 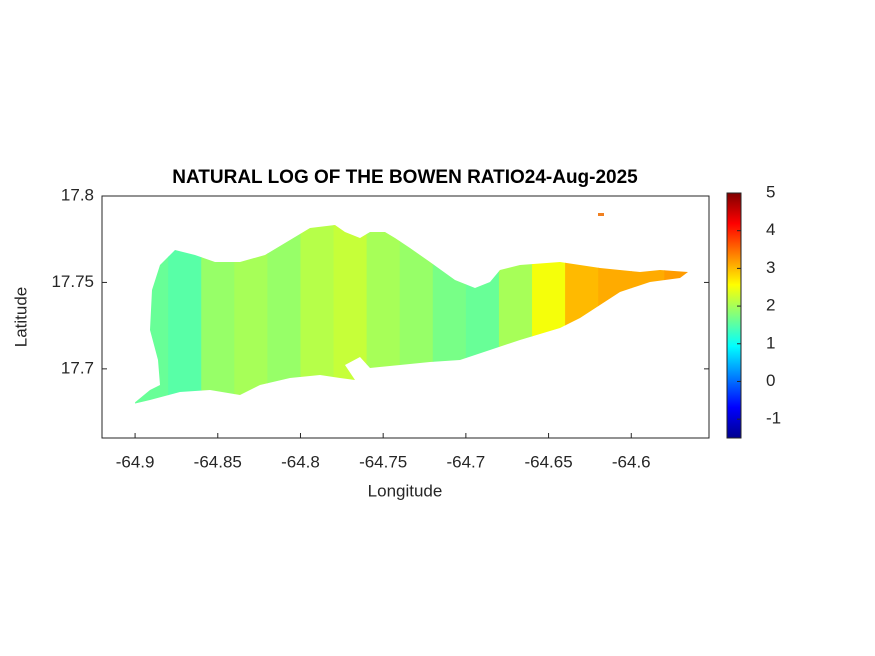 What do you see at coordinates (383, 461) in the screenshot?
I see `x-tick-label: -64.75` at bounding box center [383, 461].